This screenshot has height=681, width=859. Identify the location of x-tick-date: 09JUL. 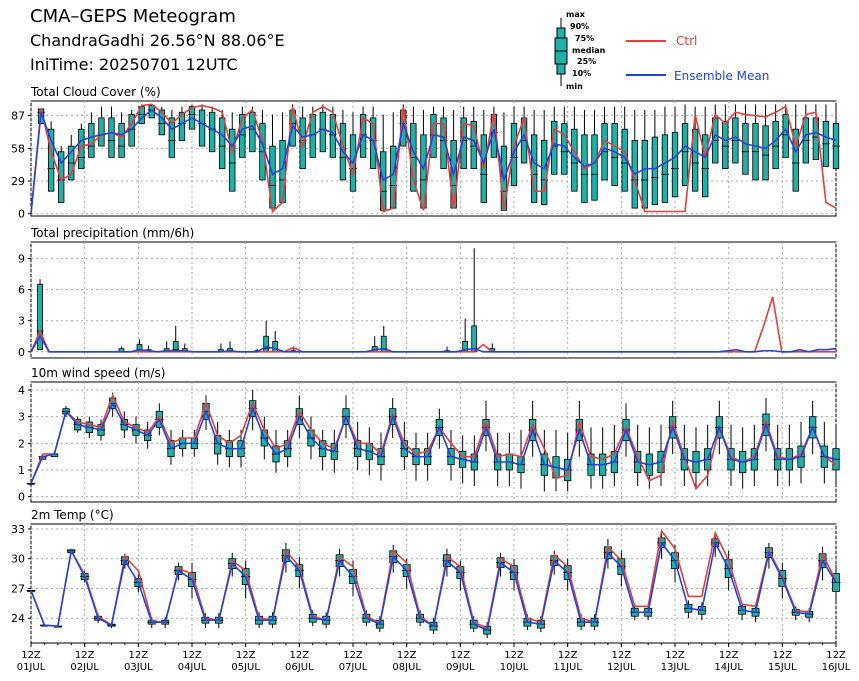
(460, 667).